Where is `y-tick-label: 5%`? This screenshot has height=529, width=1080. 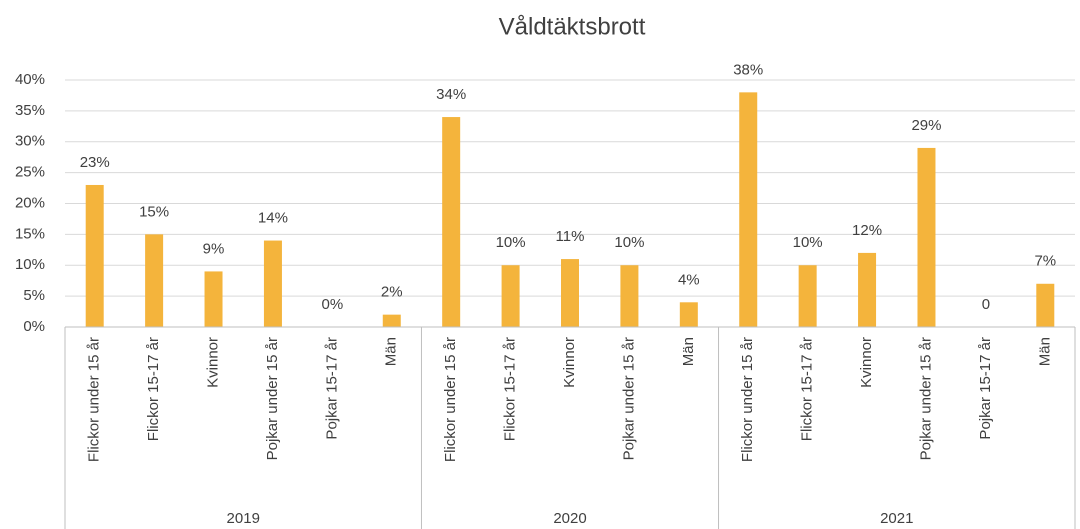 y-tick-label: 5% is located at coordinates (34, 295).